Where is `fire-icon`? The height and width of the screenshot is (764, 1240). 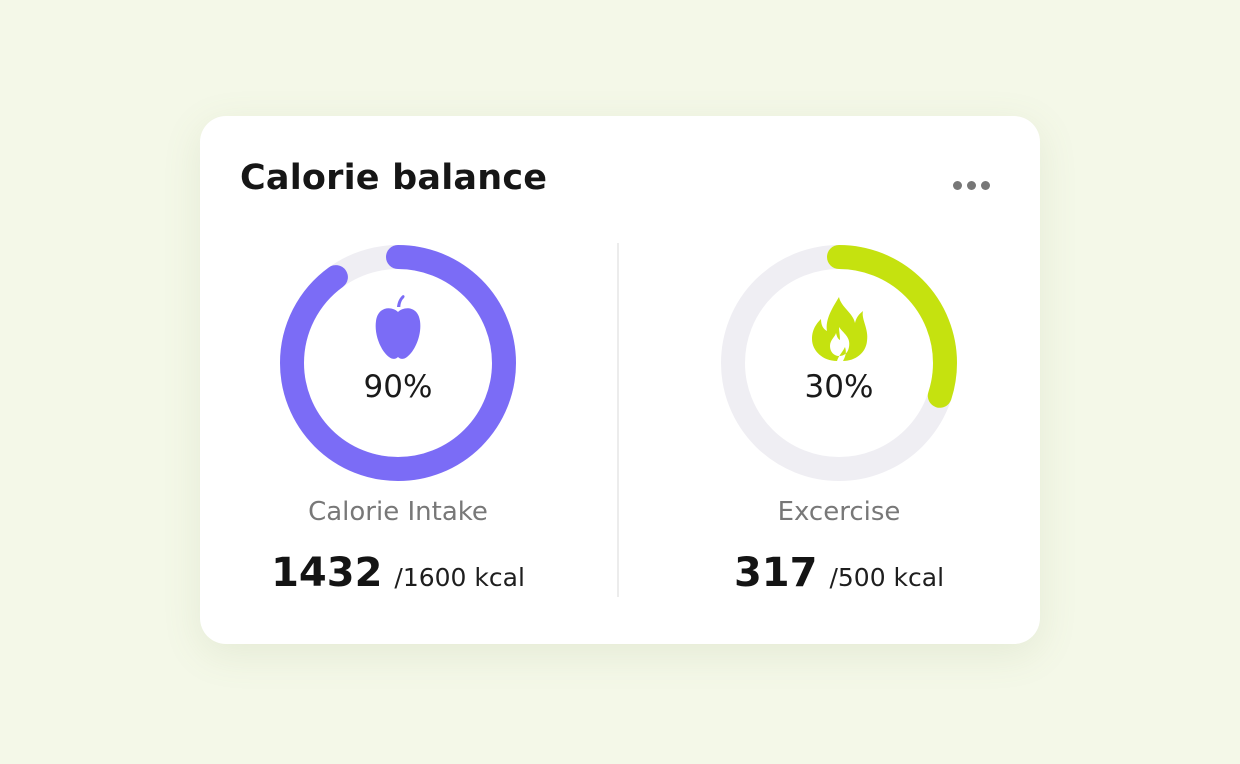
fire-icon is located at coordinates (839, 328).